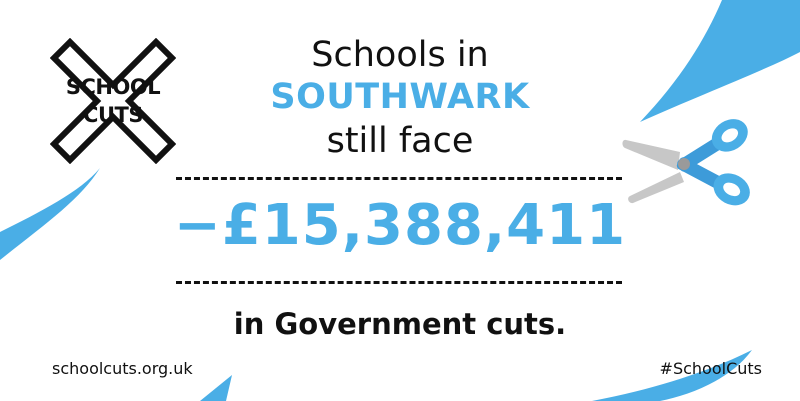  I want to click on scissors-pivot, so click(684, 164).